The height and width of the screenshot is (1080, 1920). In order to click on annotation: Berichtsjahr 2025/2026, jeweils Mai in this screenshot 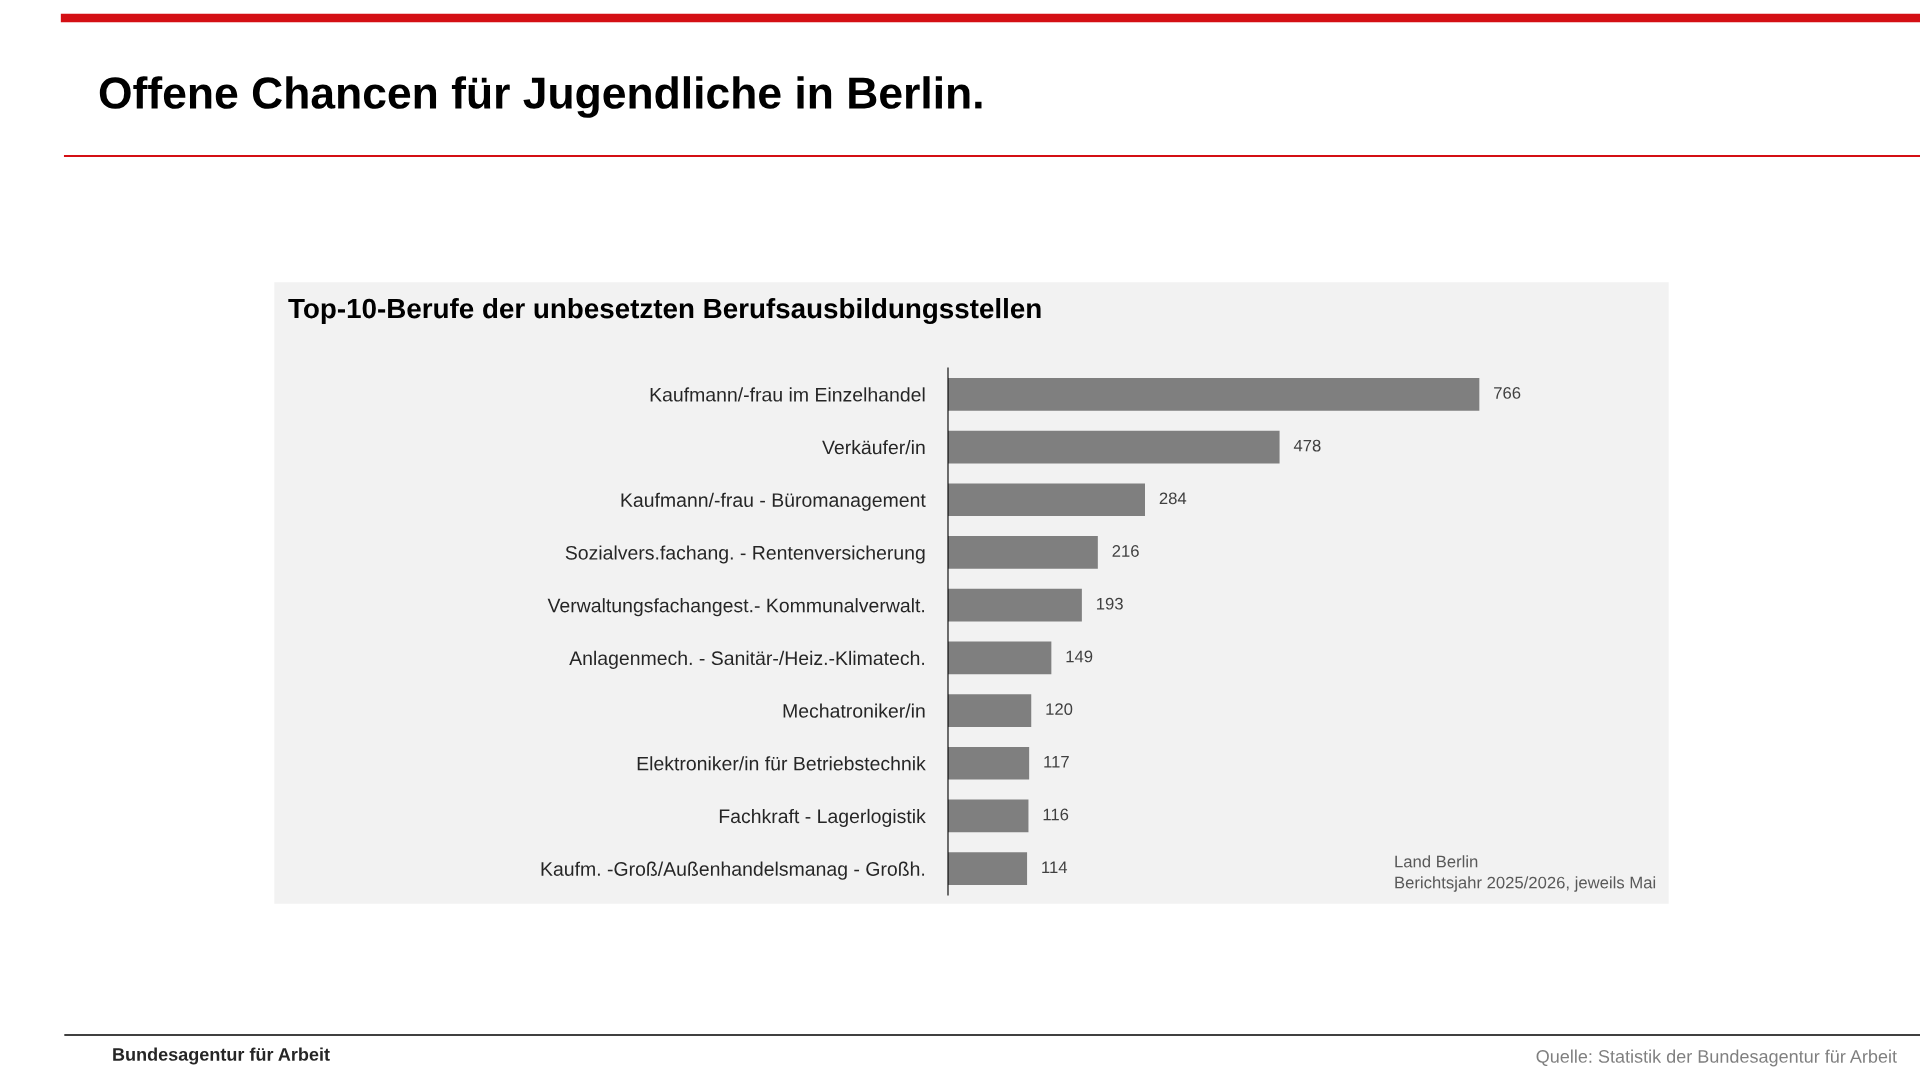, I will do `click(1525, 884)`.